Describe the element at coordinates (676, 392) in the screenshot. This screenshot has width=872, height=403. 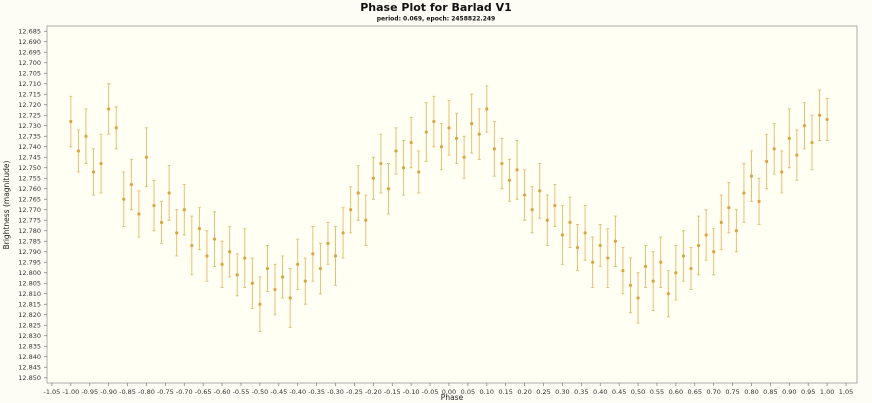
I see `x-tick-label: 0.60` at that location.